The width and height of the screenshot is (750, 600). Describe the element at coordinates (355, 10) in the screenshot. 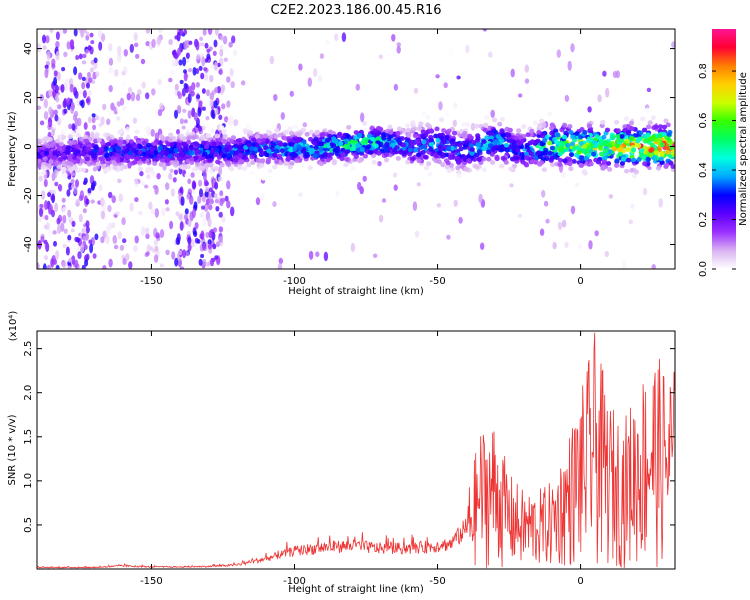

I see `chart-title: C2E2.2023.186.00.45.R16` at that location.